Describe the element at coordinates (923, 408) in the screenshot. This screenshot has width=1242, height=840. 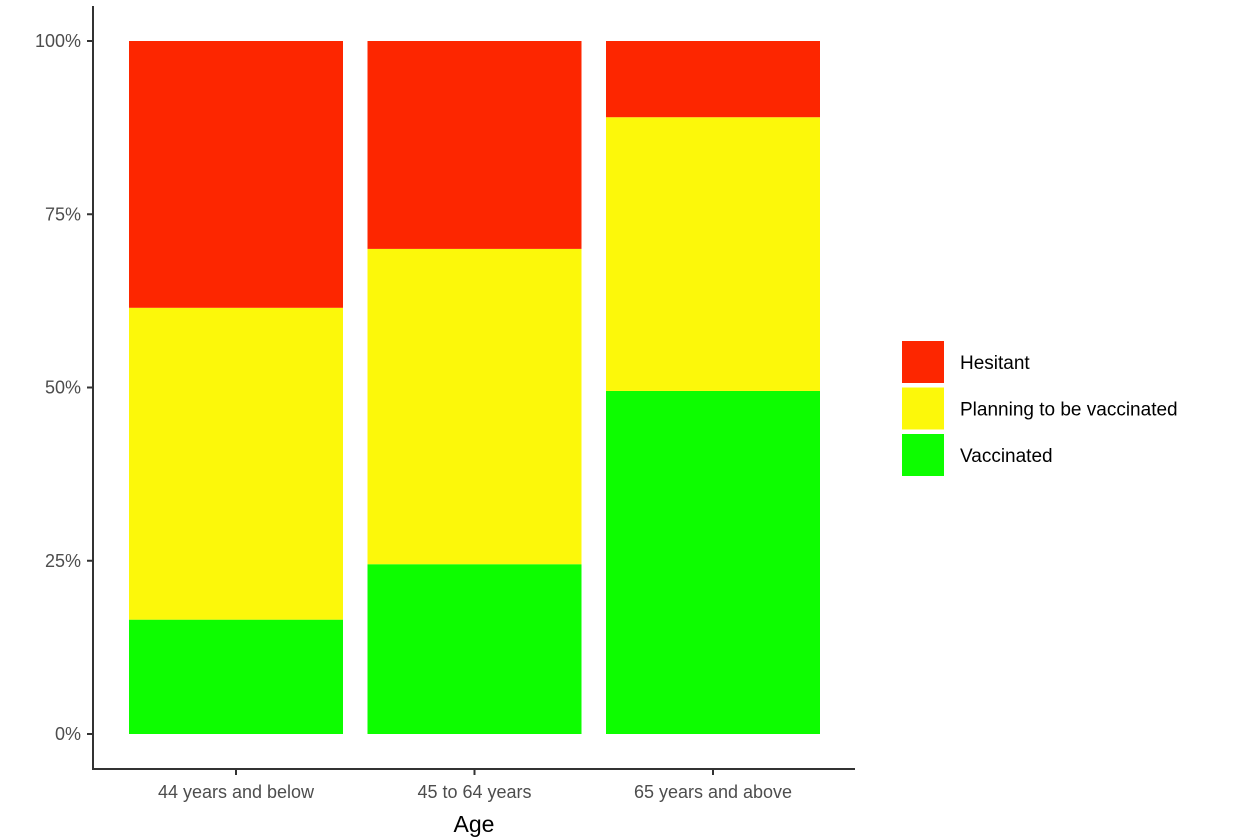
I see `legend-key-planning-to-be-vaccinated` at that location.